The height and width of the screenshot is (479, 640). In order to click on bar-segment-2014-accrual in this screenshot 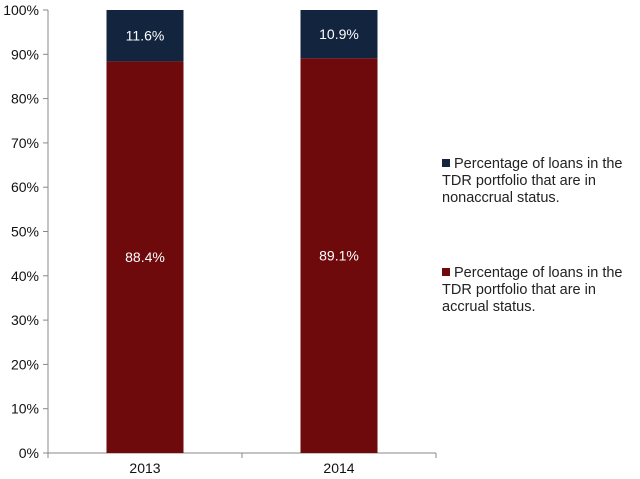, I will do `click(339, 256)`.